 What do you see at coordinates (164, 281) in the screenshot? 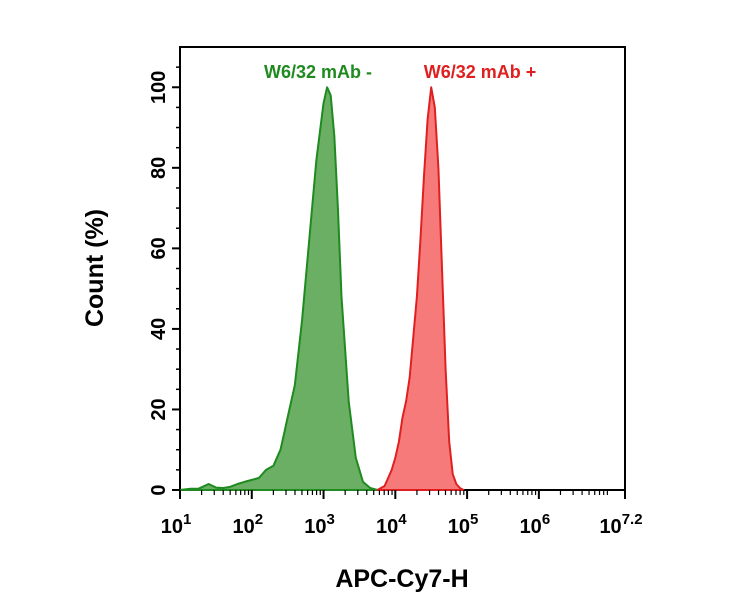
I see `y-axis-ticks: 0 20 40 60 80 100` at bounding box center [164, 281].